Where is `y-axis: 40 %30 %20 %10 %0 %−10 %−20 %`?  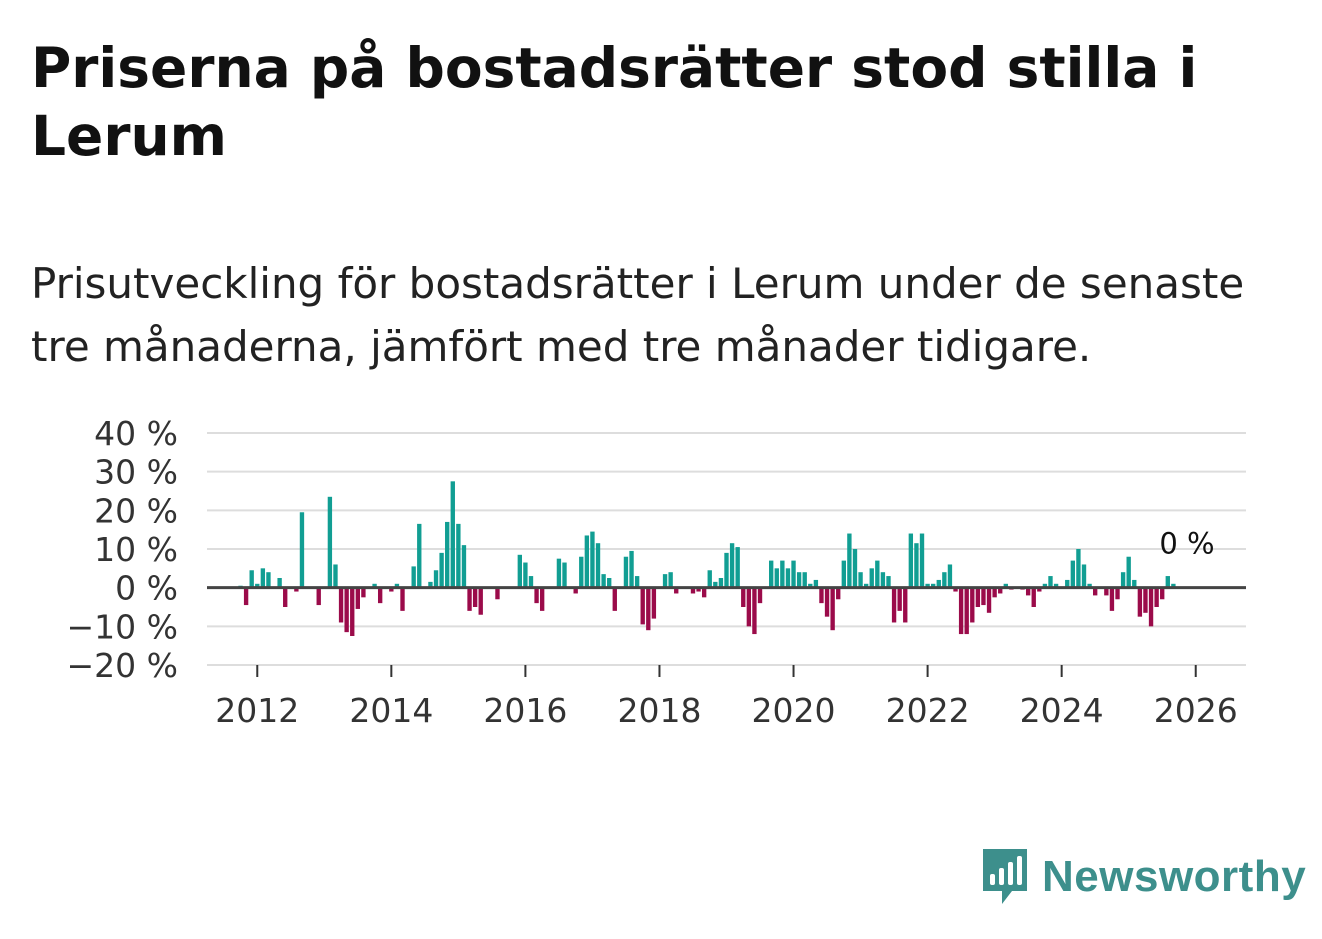
y-axis: 40 %30 %20 %10 %0 %−10 %−20 % is located at coordinates (123, 549).